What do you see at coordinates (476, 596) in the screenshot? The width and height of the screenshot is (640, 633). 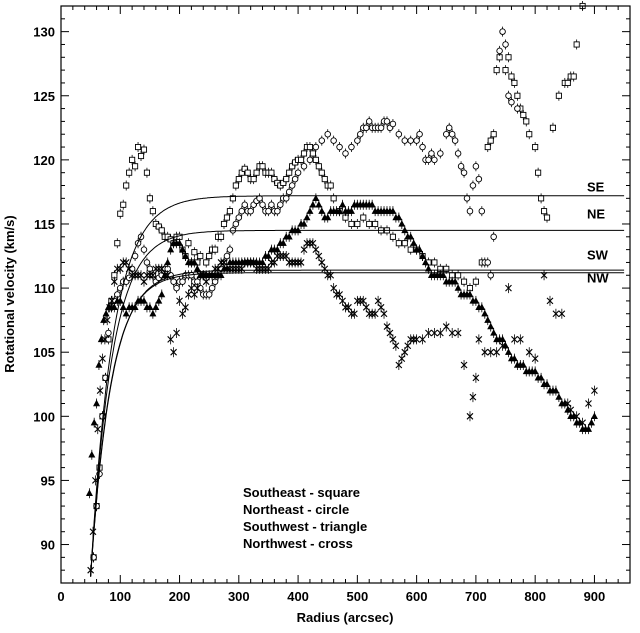 I see `x-tick-label: 700` at bounding box center [476, 596].